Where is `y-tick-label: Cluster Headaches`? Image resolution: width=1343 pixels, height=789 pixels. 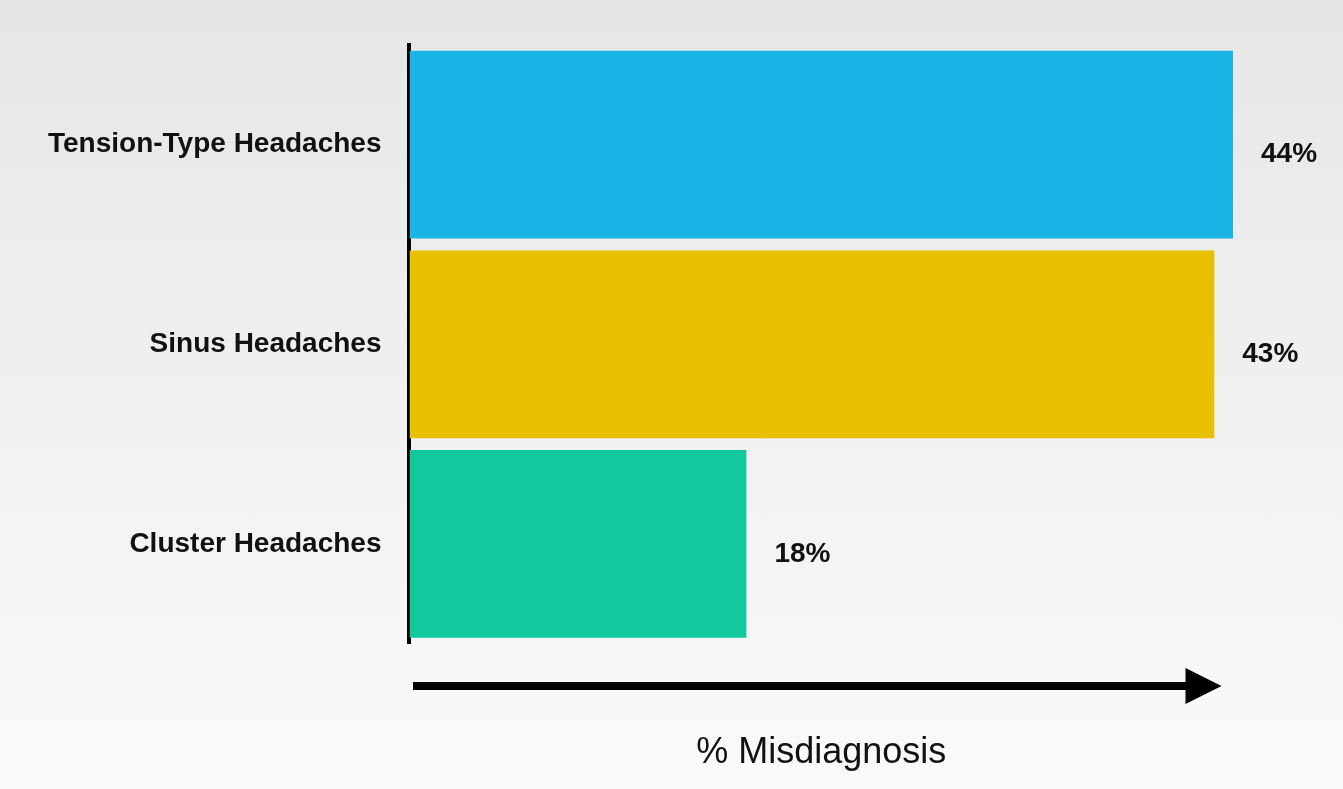 y-tick-label: Cluster Headaches is located at coordinates (255, 542).